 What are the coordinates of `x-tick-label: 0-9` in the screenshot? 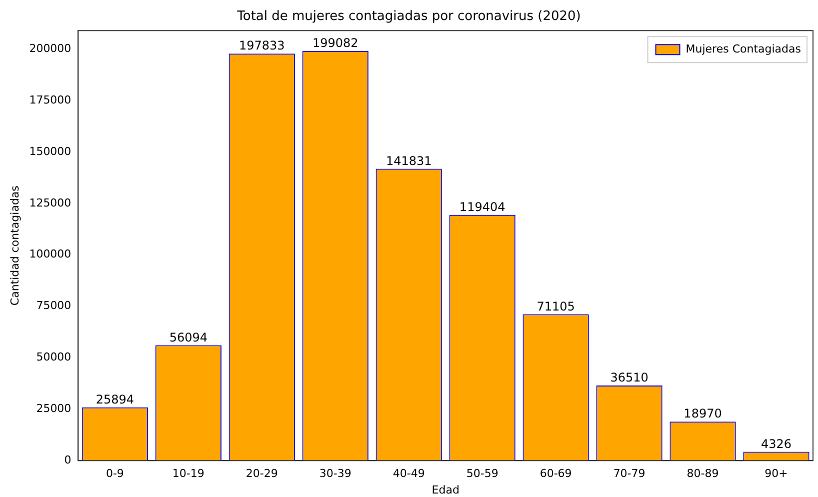 It's located at (115, 473).